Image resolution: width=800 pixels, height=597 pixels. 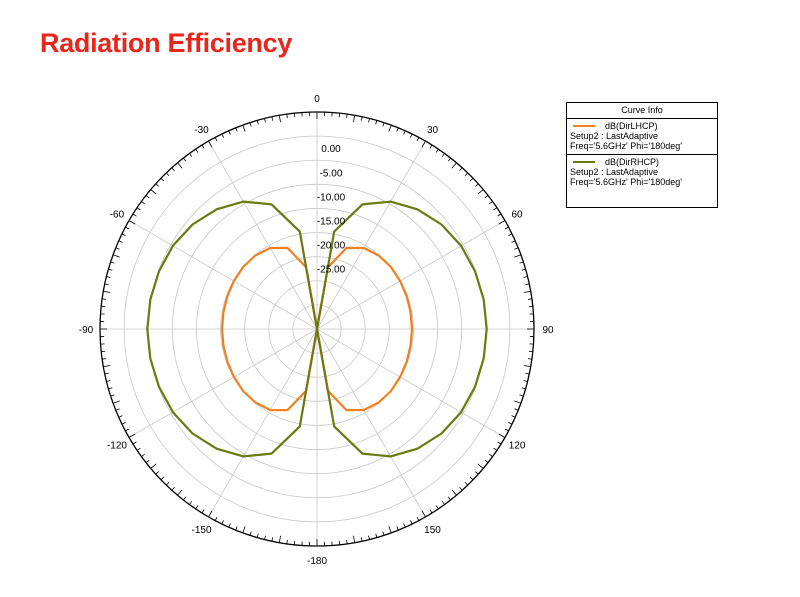 I want to click on angle-tick-label: -180, so click(x=317, y=561).